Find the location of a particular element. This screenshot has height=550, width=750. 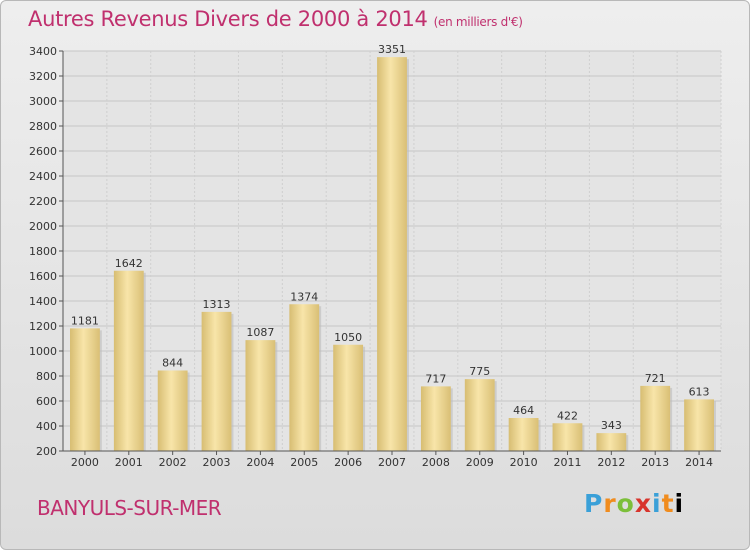

chart-title-text: Autres Revenus Divers de 2000 à 2014 is located at coordinates (228, 19).